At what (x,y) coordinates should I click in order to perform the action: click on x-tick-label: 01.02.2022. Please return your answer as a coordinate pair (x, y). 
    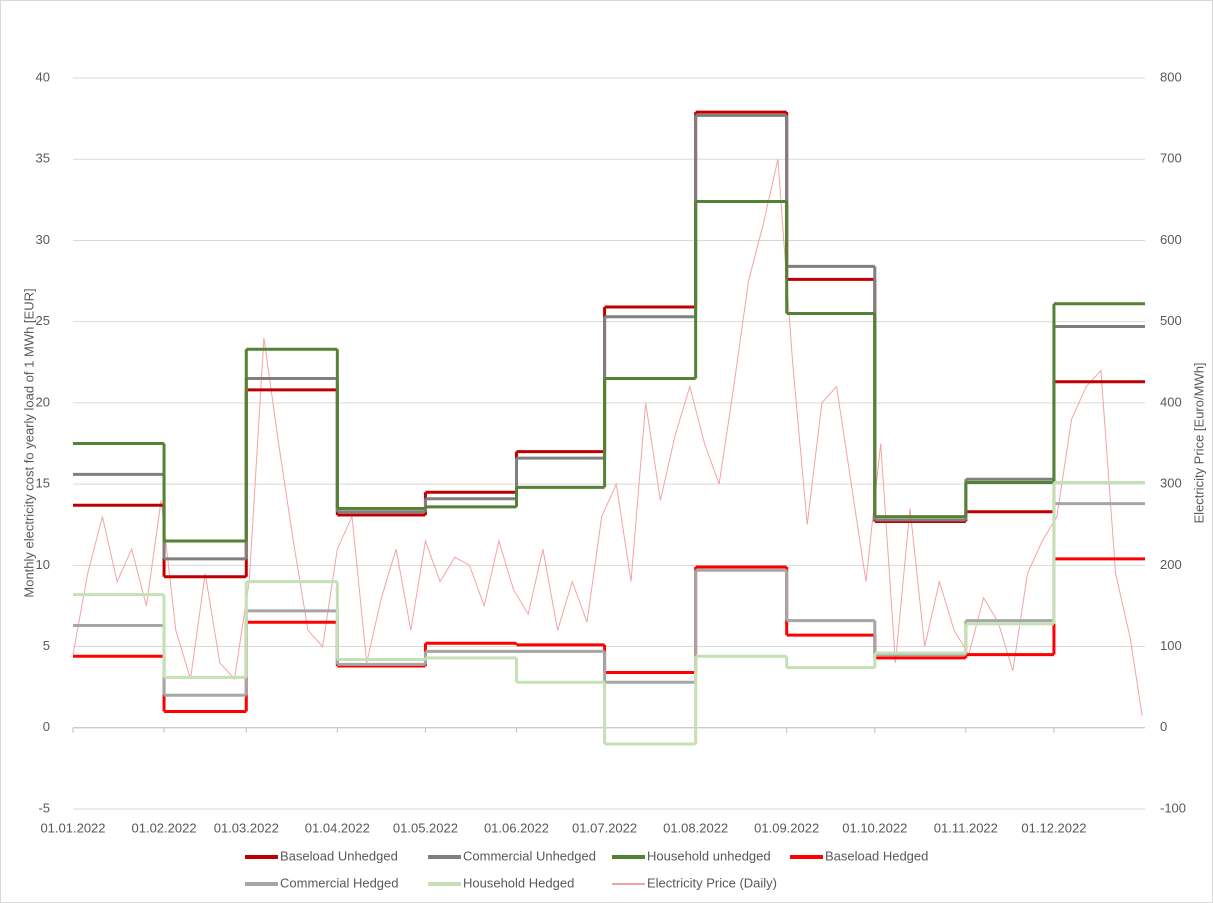
    Looking at the image, I should click on (164, 827).